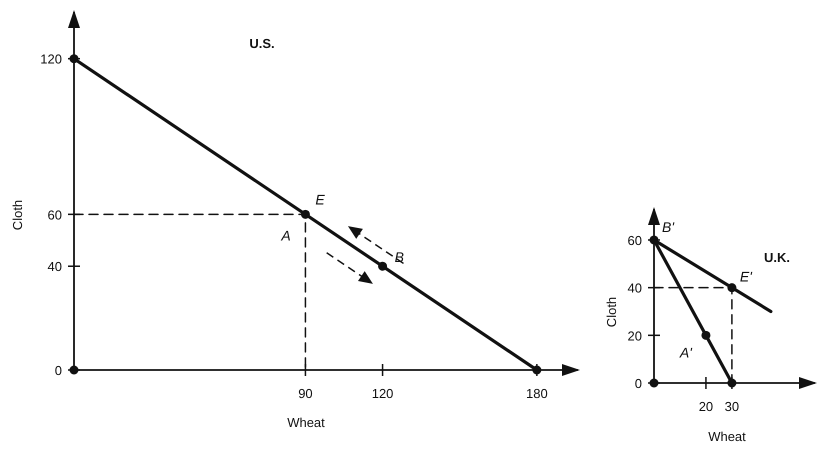 This screenshot has width=825, height=459. Describe the element at coordinates (285, 235) in the screenshot. I see `annotation: A` at that location.